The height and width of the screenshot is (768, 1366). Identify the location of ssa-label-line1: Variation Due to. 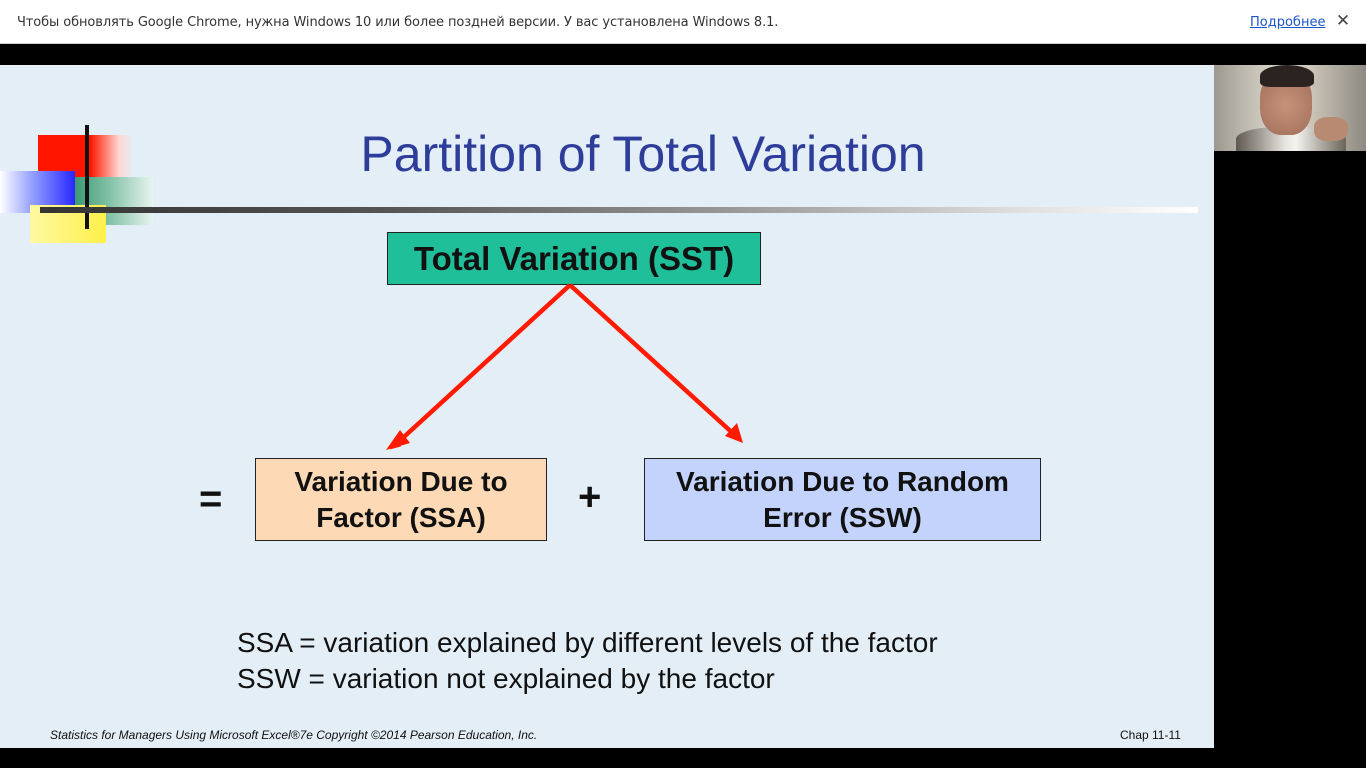
(401, 481).